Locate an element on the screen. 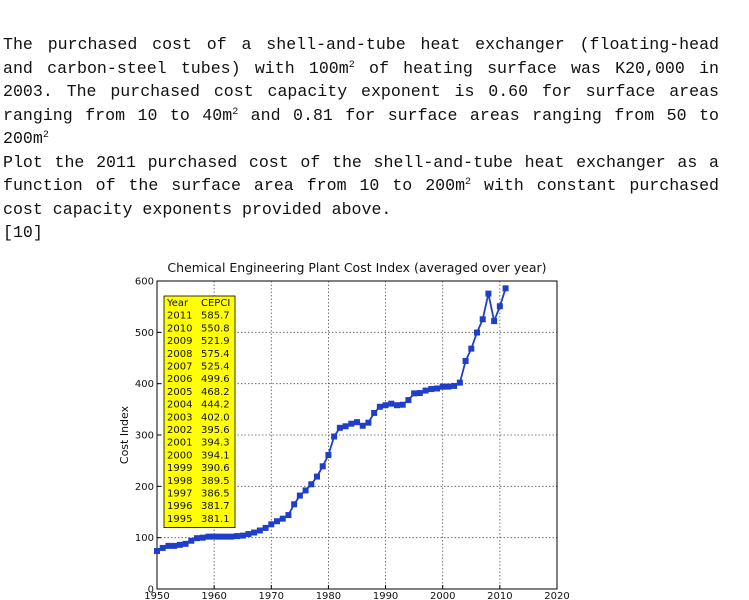 This screenshot has height=600, width=749. marks-label: [10] is located at coordinates (23, 232).